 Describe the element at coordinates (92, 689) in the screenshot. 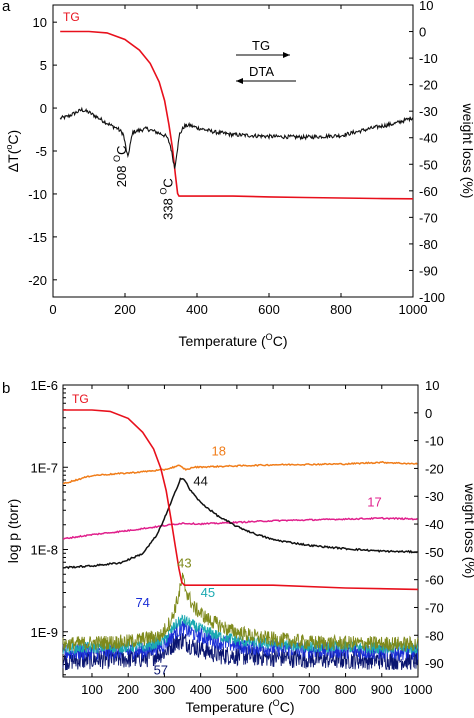

I see `panel-b-x-tick-label: 100` at that location.